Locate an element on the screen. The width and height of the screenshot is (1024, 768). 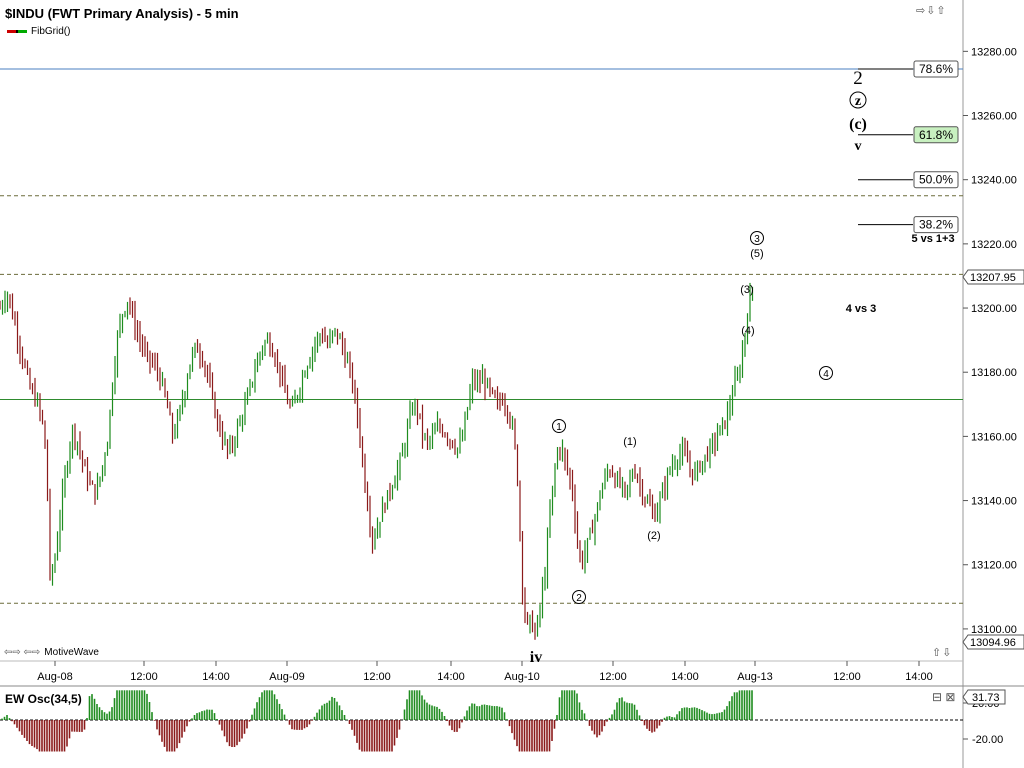
time-tick-label: Aug-09 is located at coordinates (286, 677).